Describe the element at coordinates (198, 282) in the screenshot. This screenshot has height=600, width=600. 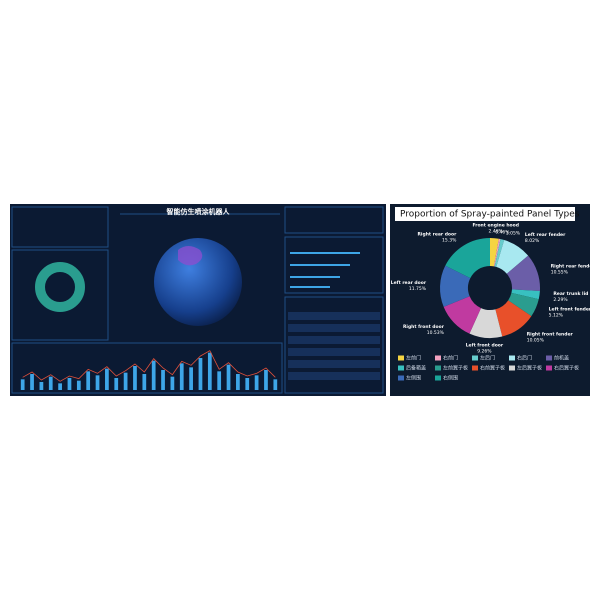
I see `globe` at that location.